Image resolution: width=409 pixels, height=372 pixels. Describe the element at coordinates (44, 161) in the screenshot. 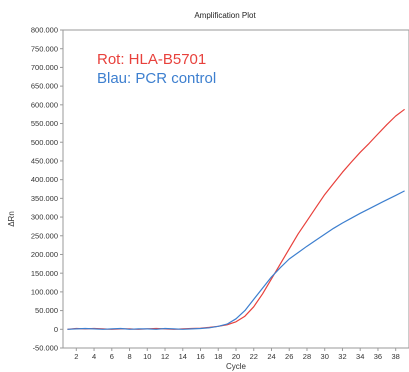

I see `y-tick-label: 450.000` at that location.